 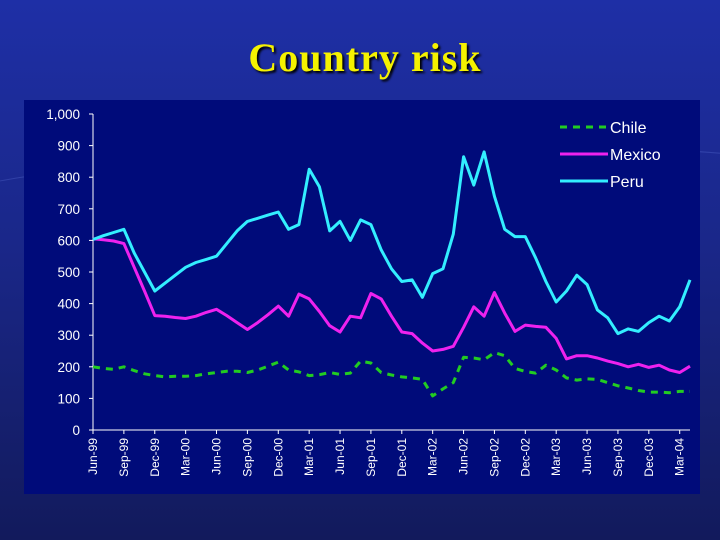 I want to click on y-axis: 0 100 200 300 400 500 600 700 800 900 1,000, so click(x=70, y=272).